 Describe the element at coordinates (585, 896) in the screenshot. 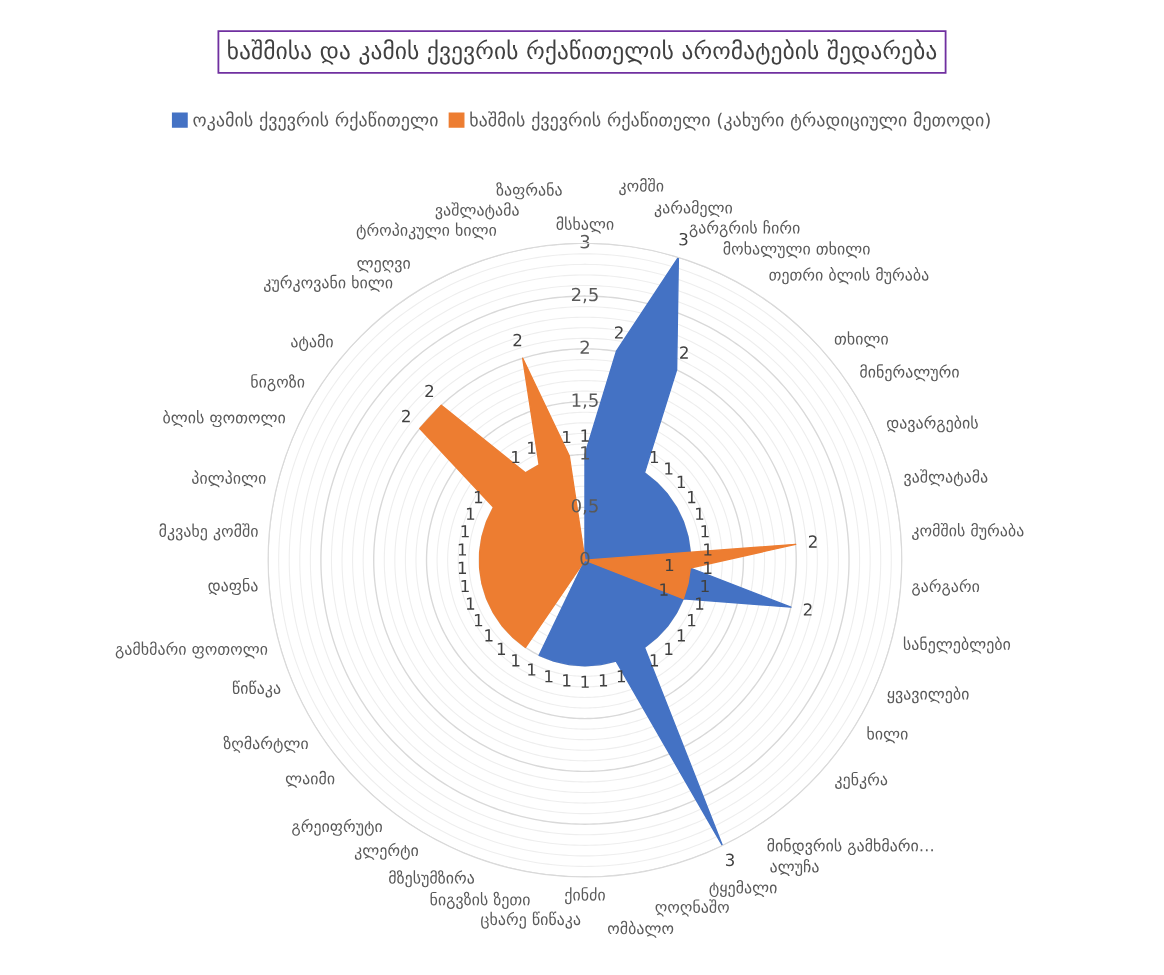

I see `spoke-label: ქინძი` at that location.